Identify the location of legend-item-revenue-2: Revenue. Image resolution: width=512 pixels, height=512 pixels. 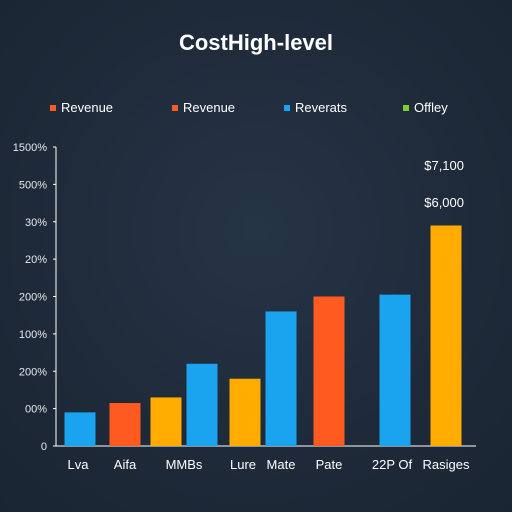
(203, 107).